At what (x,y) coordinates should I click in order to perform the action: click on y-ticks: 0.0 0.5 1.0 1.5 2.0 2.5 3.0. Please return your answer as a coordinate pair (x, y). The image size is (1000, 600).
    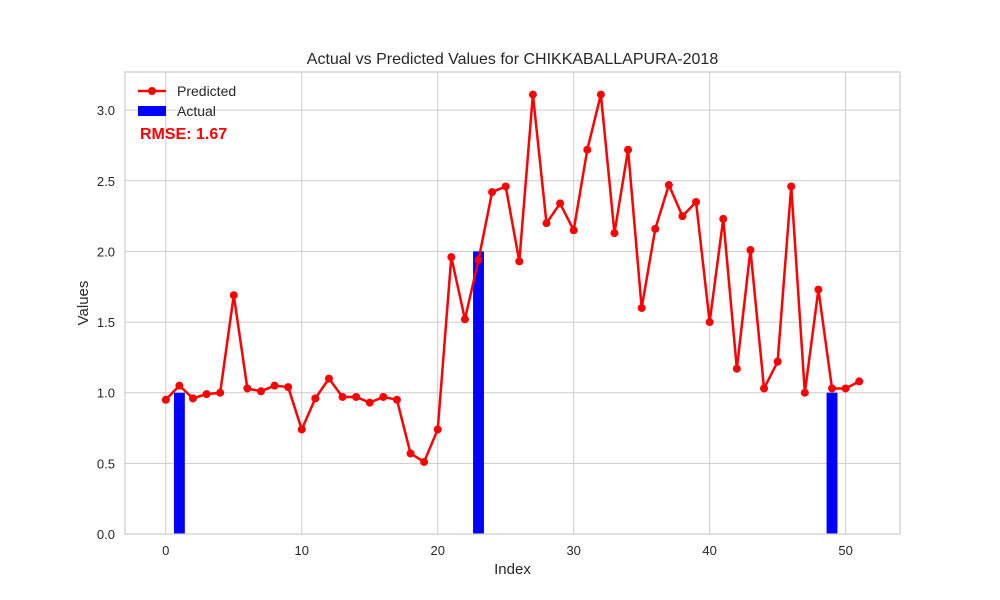
    Looking at the image, I should click on (106, 322).